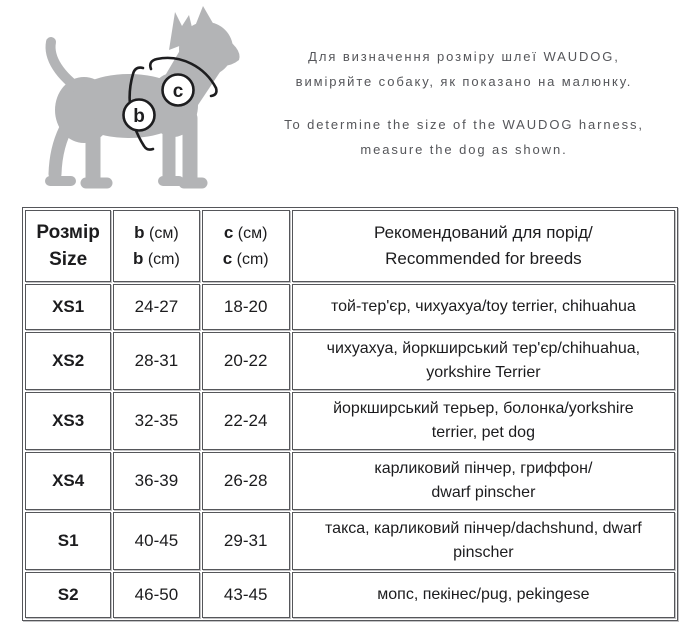  What do you see at coordinates (245, 246) in the screenshot?
I see `header-neck-c: c (см) c (cm)` at bounding box center [245, 246].